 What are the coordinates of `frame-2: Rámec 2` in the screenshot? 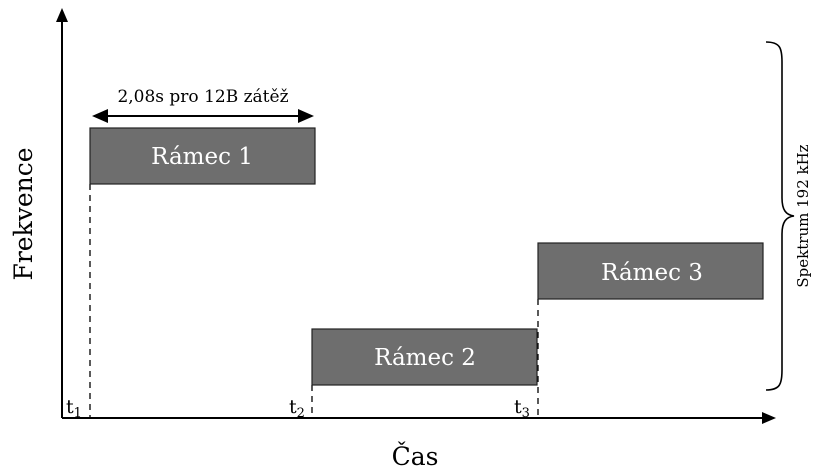 It's located at (424, 357).